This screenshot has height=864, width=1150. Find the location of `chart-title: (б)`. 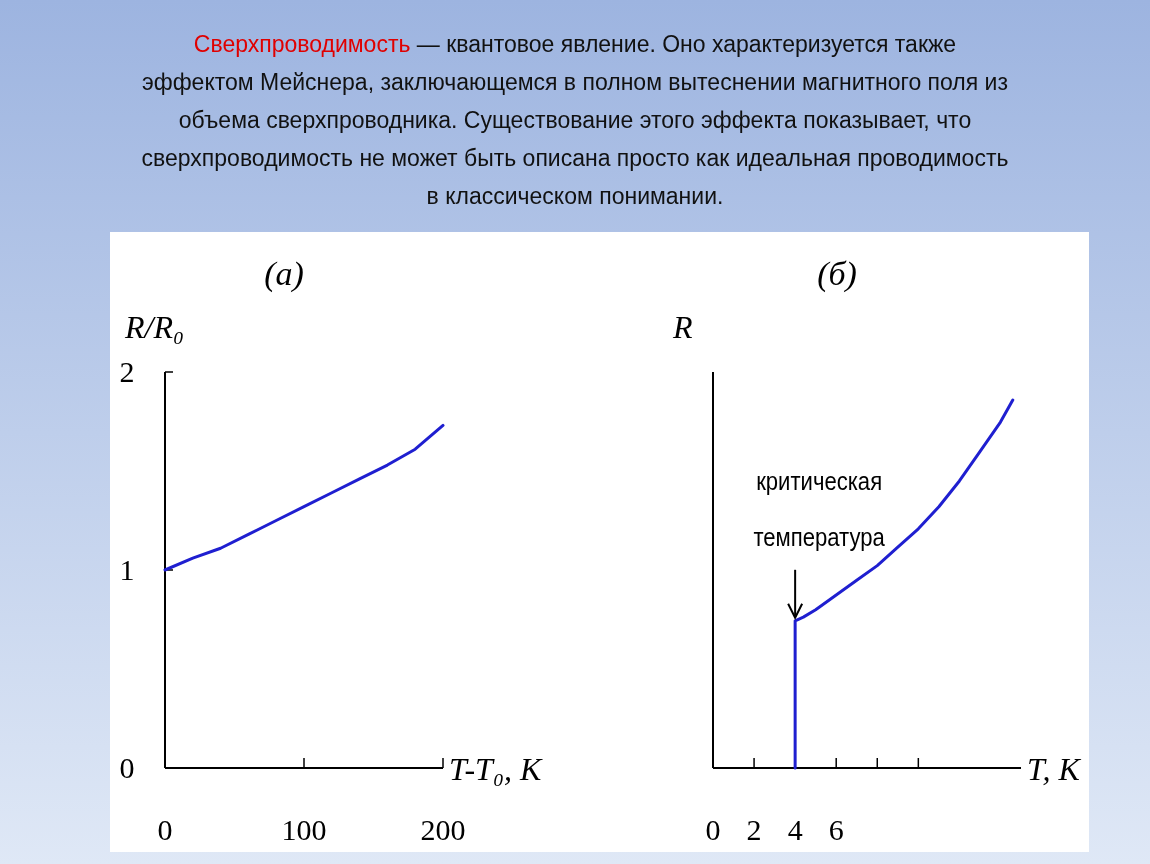

chart-title: (б) is located at coordinates (837, 274).